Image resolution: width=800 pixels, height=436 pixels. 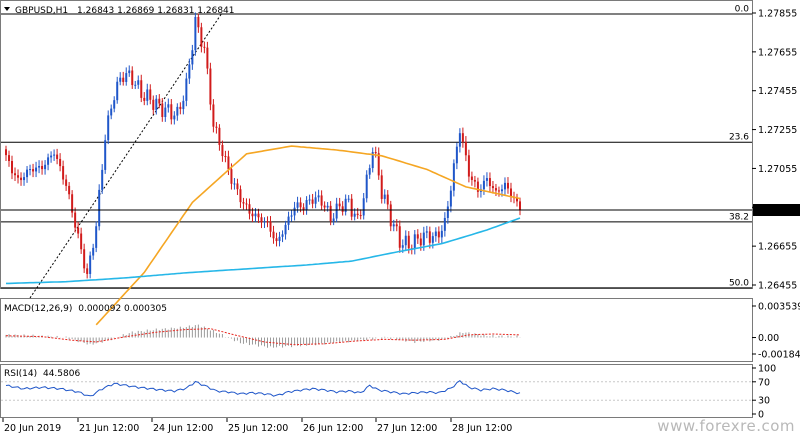 What do you see at coordinates (767, 369) in the screenshot?
I see `rsi-tick-label: 100` at bounding box center [767, 369].